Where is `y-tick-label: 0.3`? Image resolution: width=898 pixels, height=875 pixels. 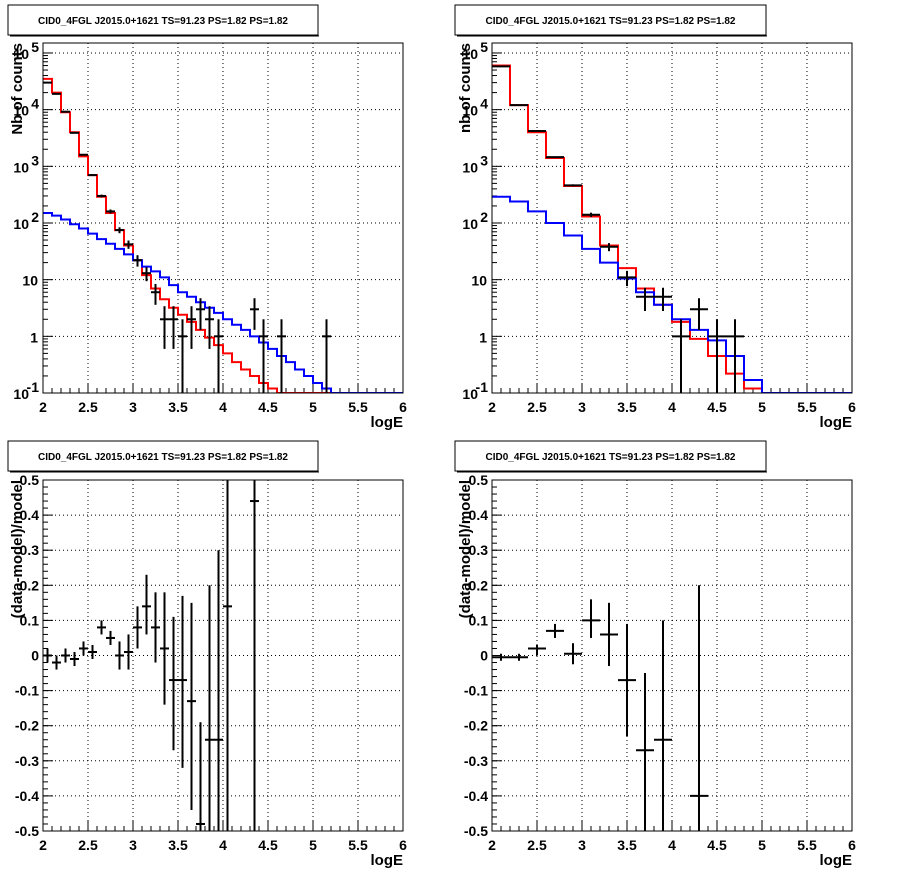
y-tick-label: 0.3 is located at coordinates (479, 550).